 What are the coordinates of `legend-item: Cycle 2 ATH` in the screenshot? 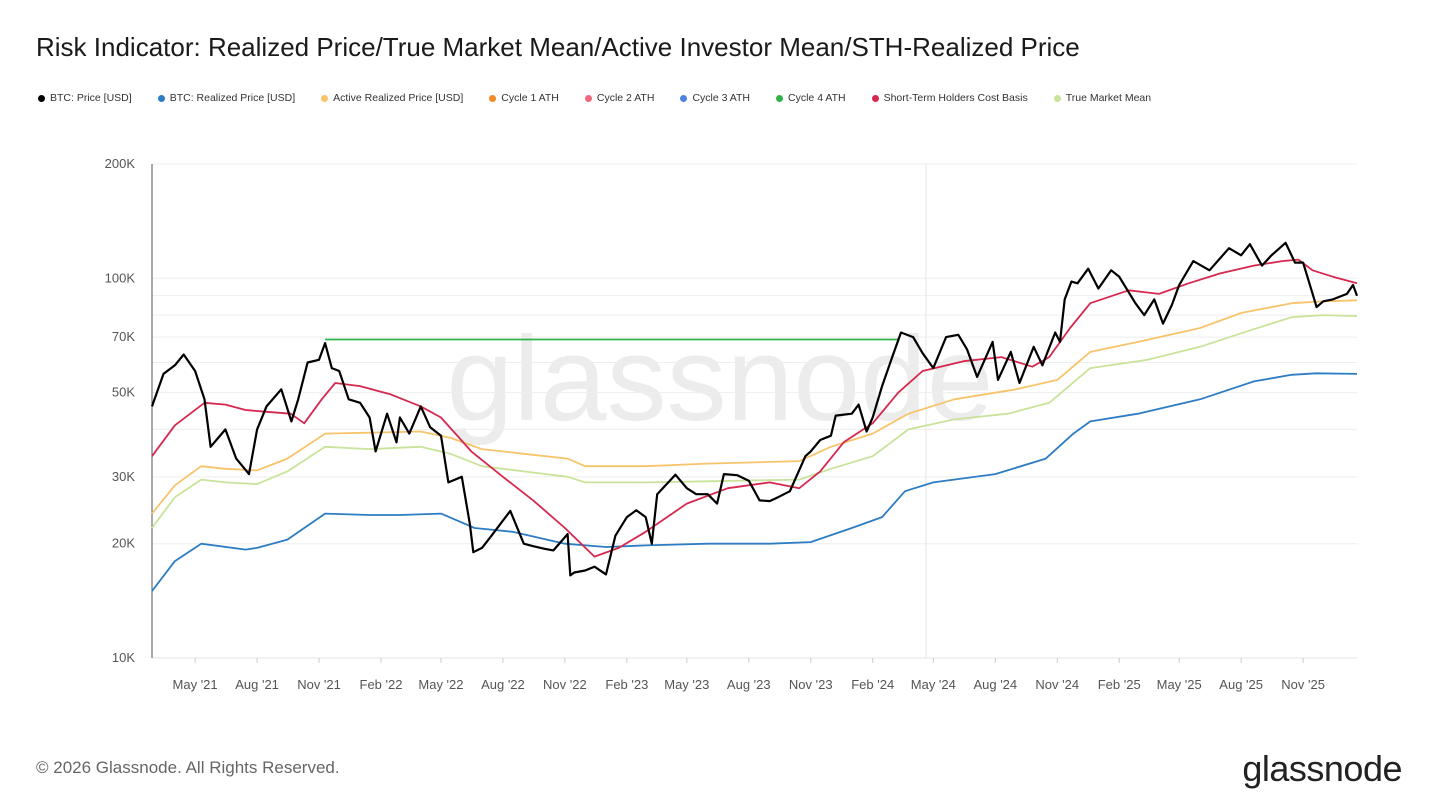 It's located at (619, 98).